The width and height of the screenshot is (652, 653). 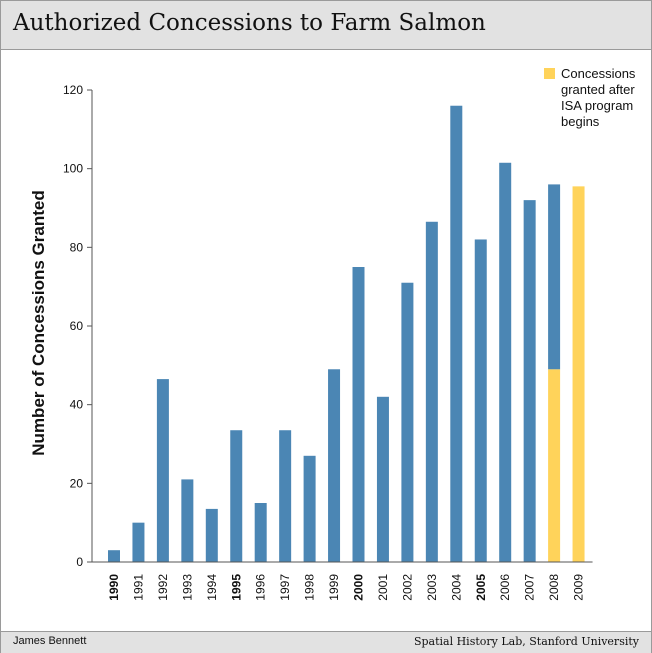 What do you see at coordinates (50, 641) in the screenshot?
I see `author-credit: James Bennett` at bounding box center [50, 641].